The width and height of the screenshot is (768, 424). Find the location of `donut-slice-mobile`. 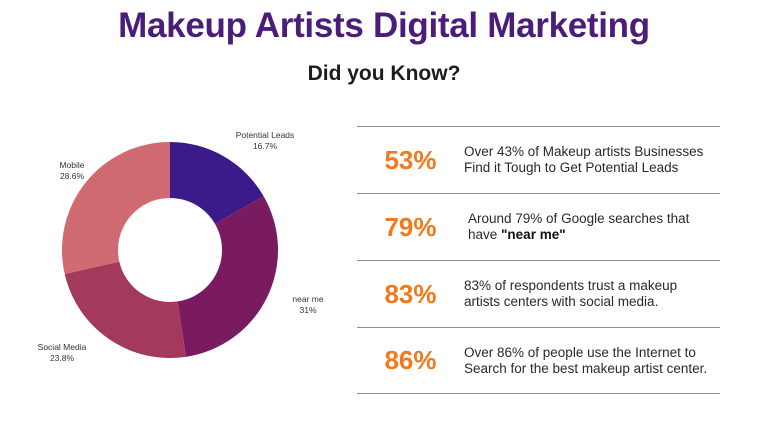

donut-slice-mobile is located at coordinates (116, 208).